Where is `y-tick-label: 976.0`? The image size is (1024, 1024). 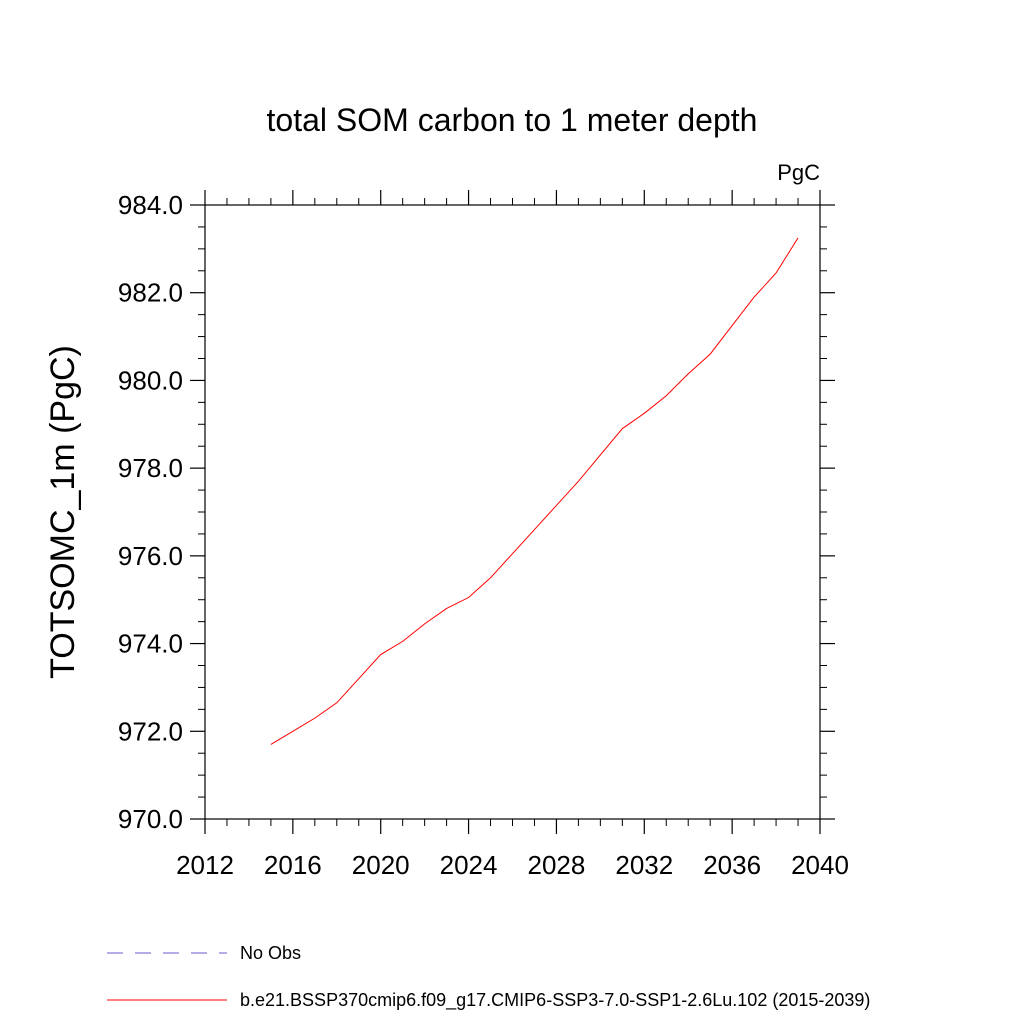 y-tick-label: 976.0 is located at coordinates (150, 556).